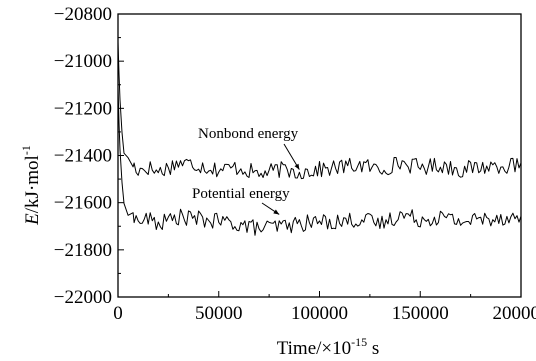  I want to click on y-tick-label: −21800, so click(83, 250).